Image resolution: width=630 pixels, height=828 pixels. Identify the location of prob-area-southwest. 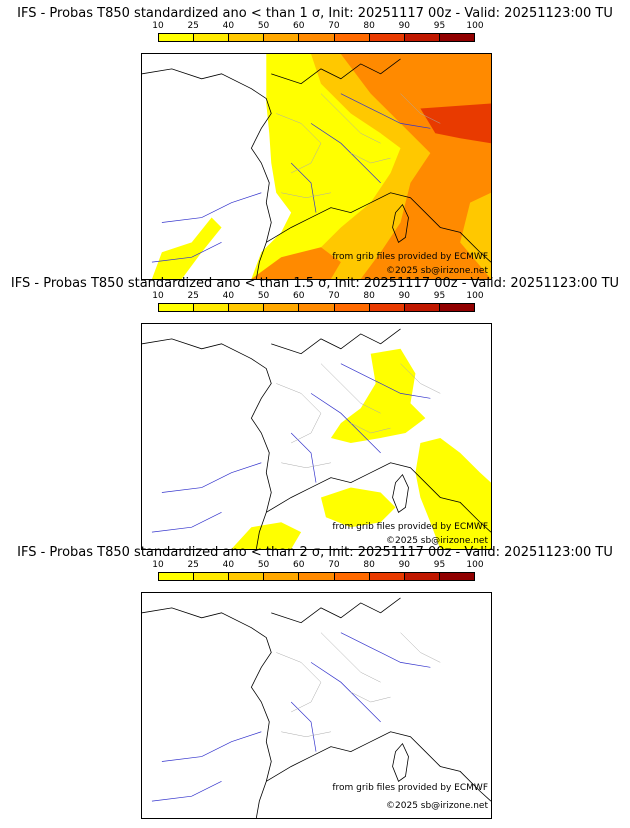
(266, 535).